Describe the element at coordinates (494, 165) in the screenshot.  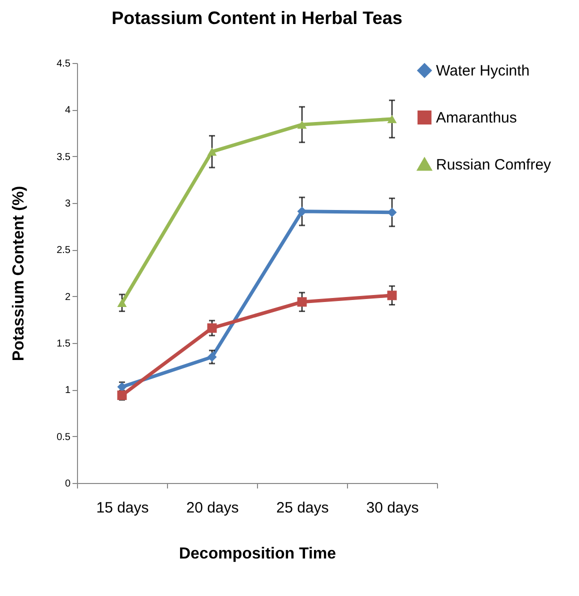
I see `legend-label: Russian Comfrey` at that location.